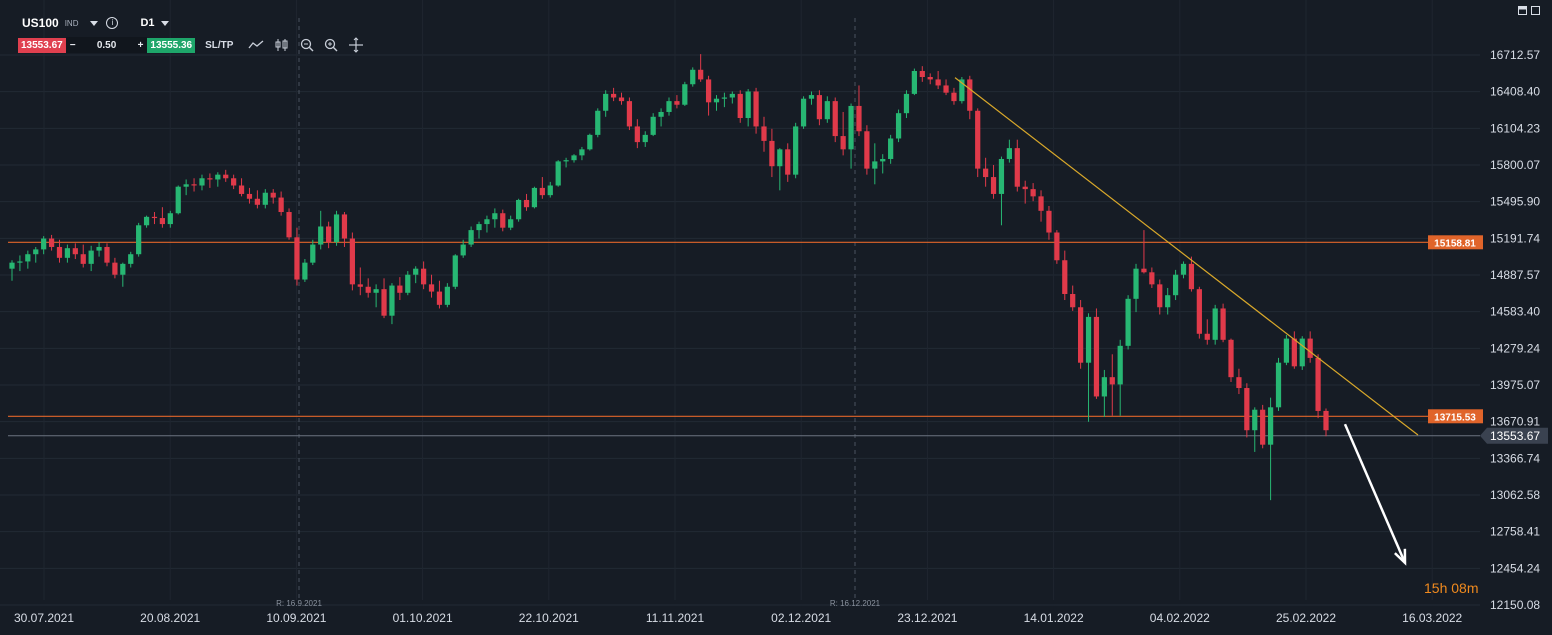  Describe the element at coordinates (356, 45) in the screenshot. I see `crosshair-icon` at that location.